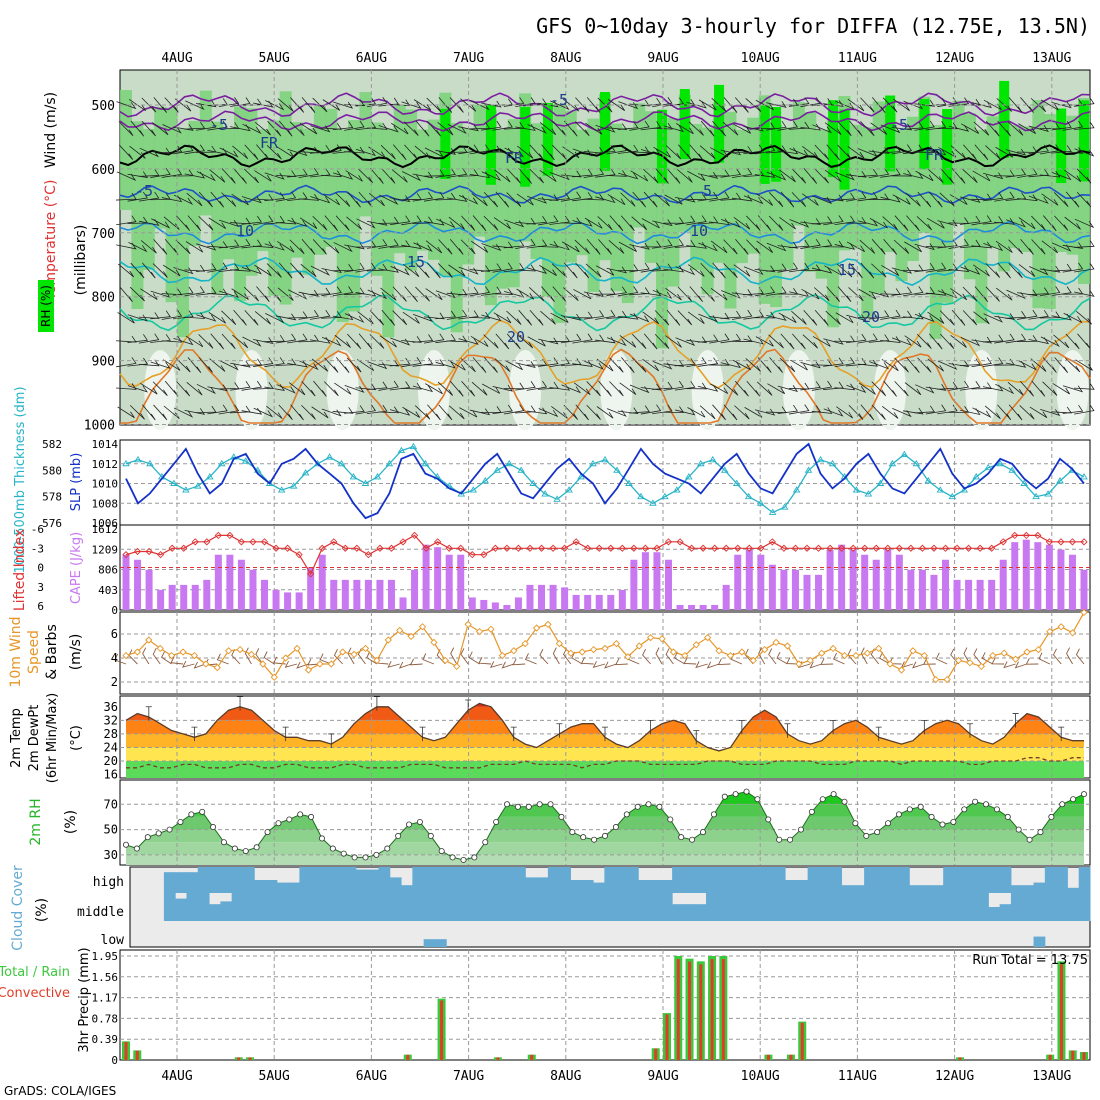  What do you see at coordinates (1061, 1012) in the screenshot?
I see `precip-conv-bar` at bounding box center [1061, 1012].